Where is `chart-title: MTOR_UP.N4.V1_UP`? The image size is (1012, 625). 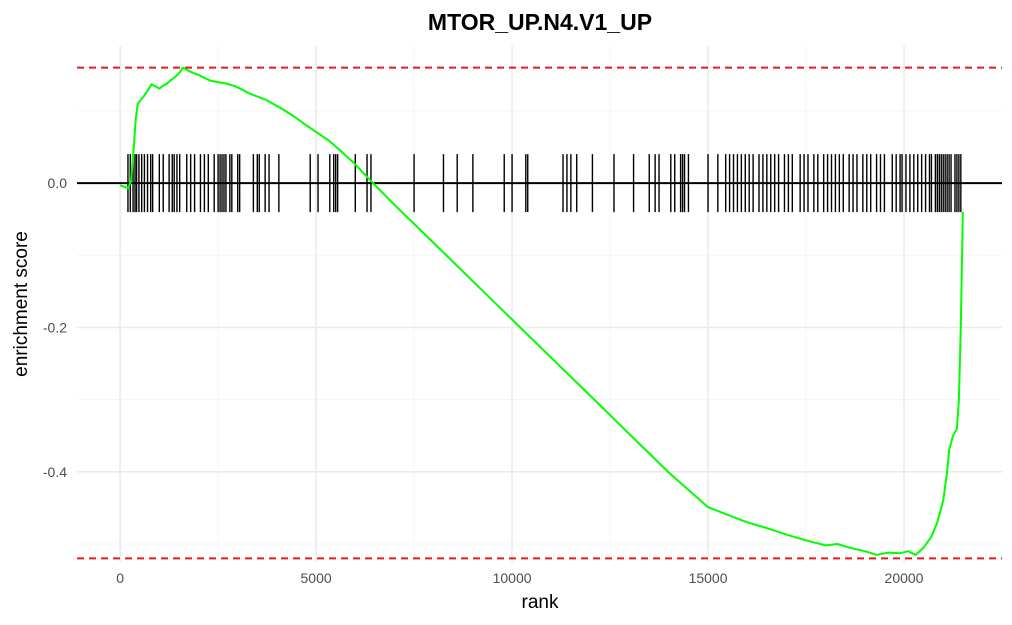
chart-title: MTOR_UP.N4.V1_UP is located at coordinates (540, 22).